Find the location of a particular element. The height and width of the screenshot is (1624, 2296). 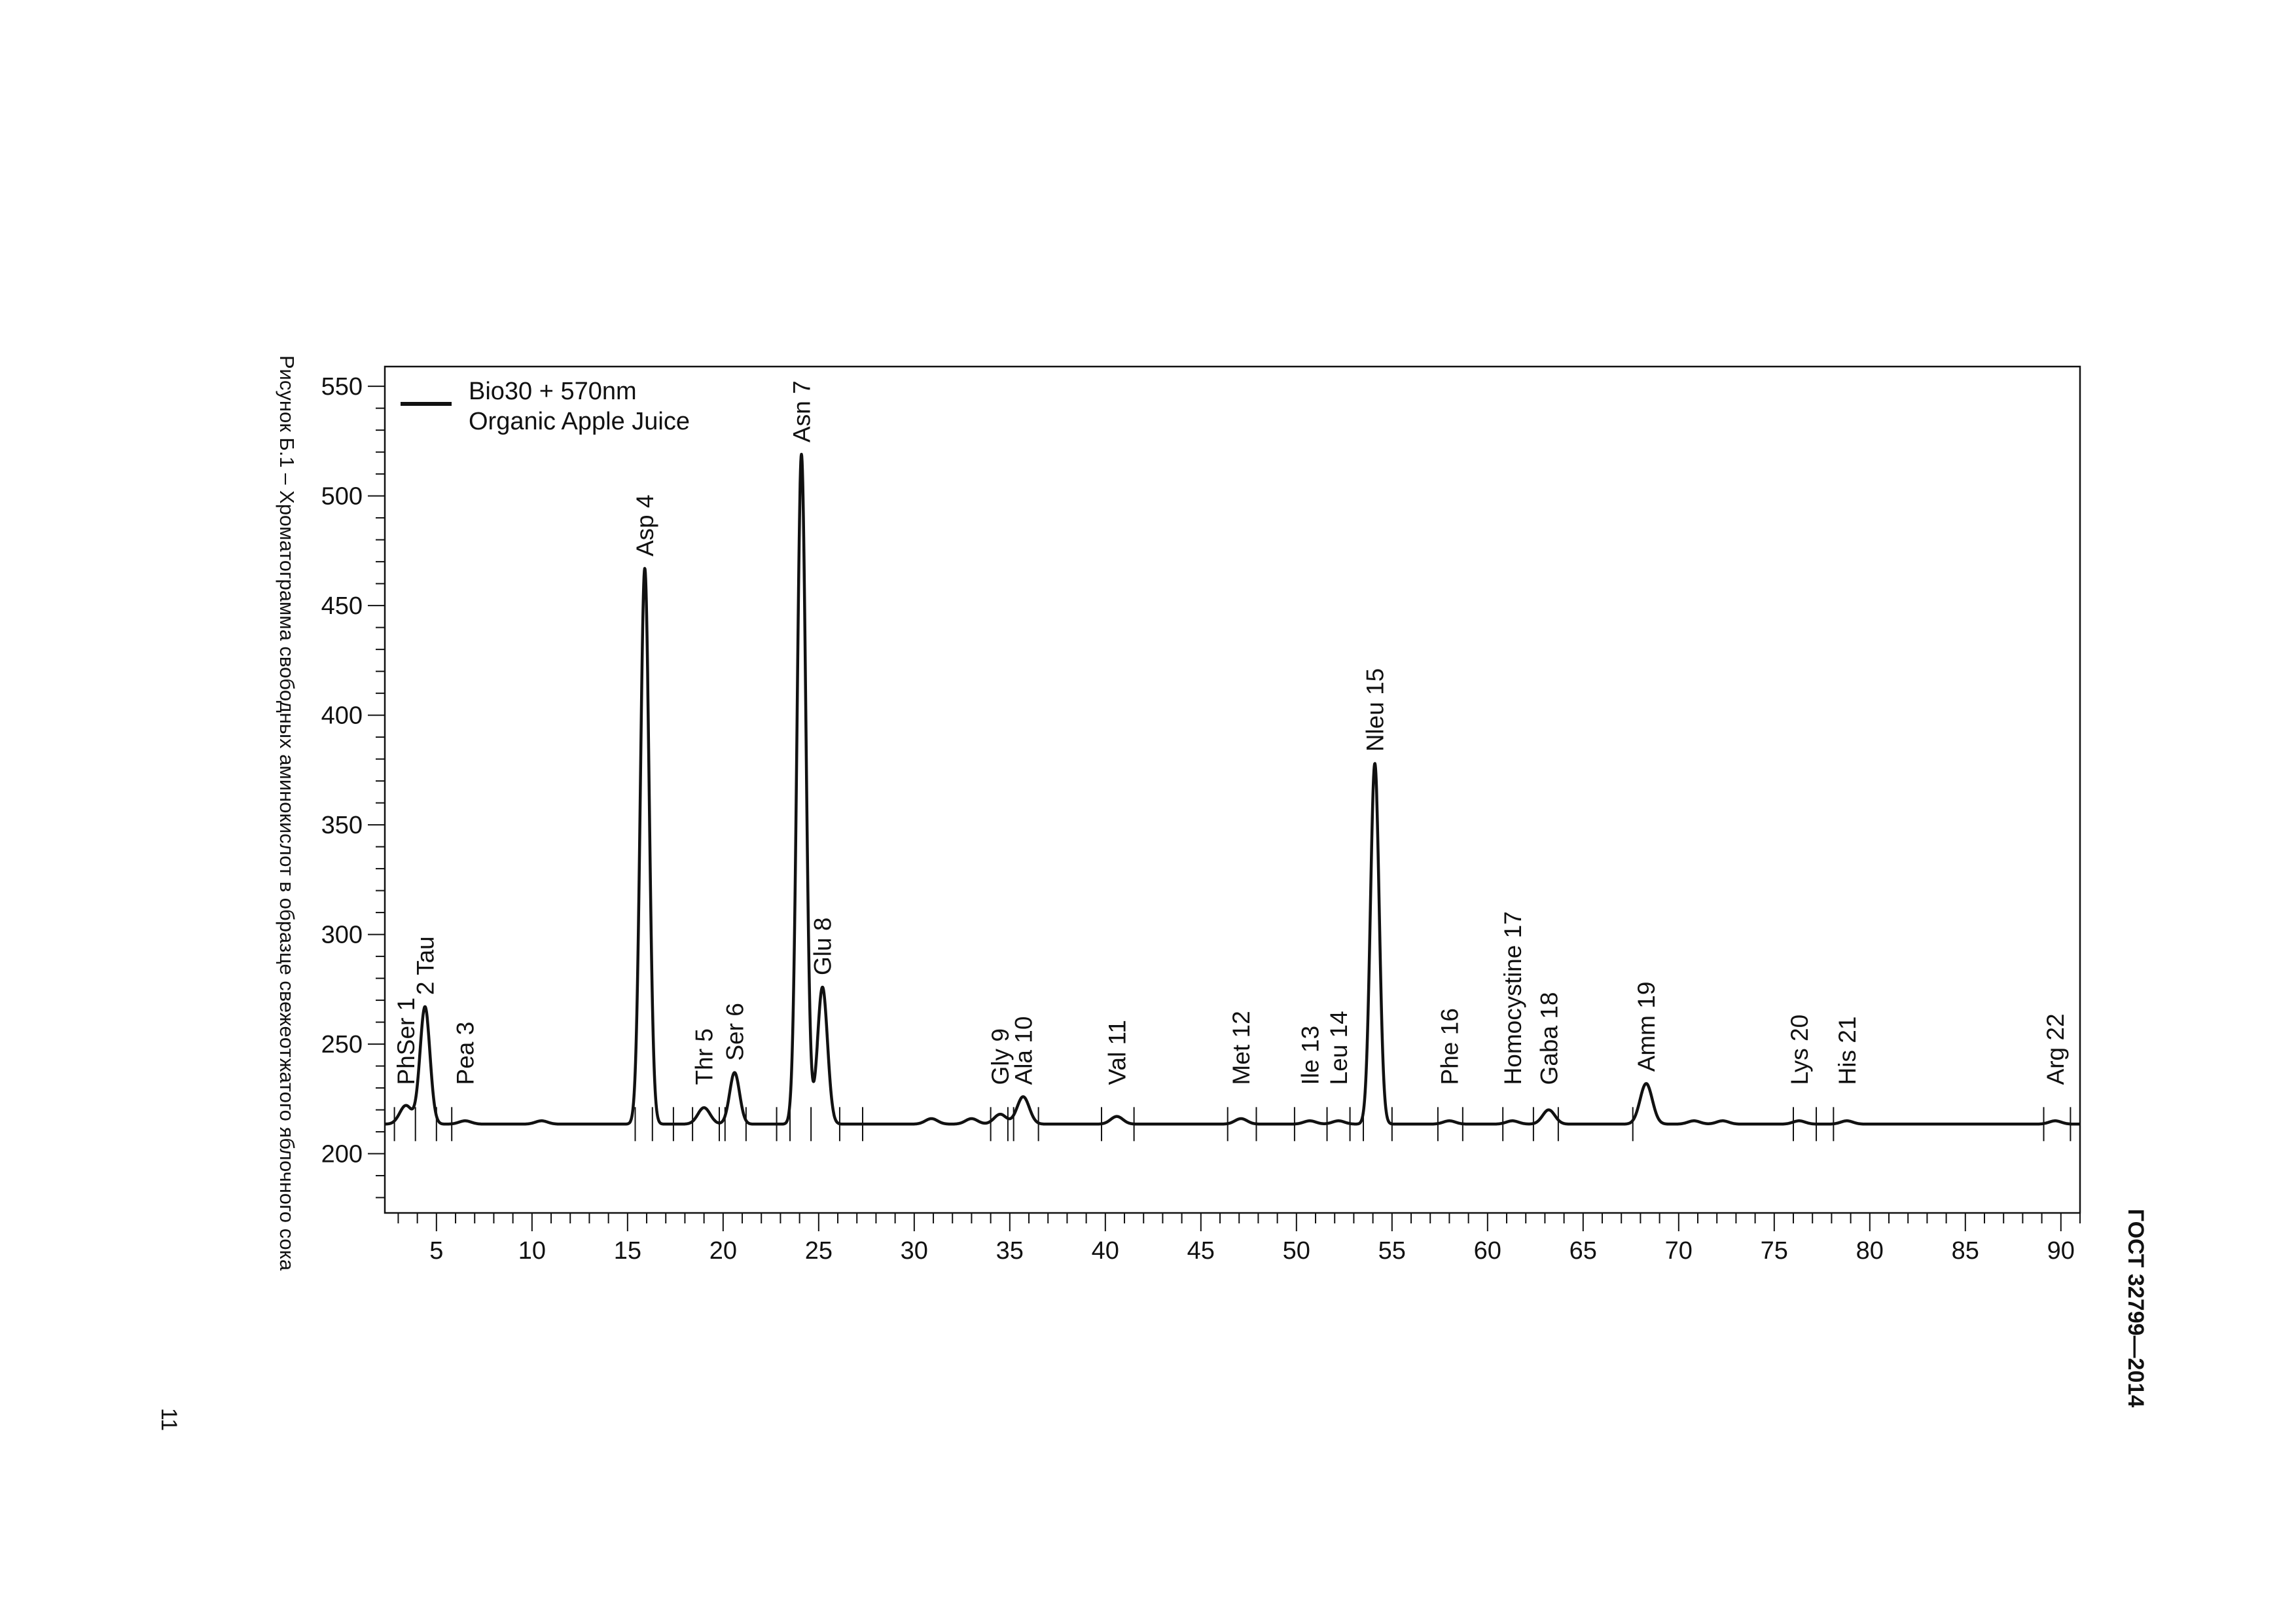

peak-label: 2 Tau is located at coordinates (426, 965).